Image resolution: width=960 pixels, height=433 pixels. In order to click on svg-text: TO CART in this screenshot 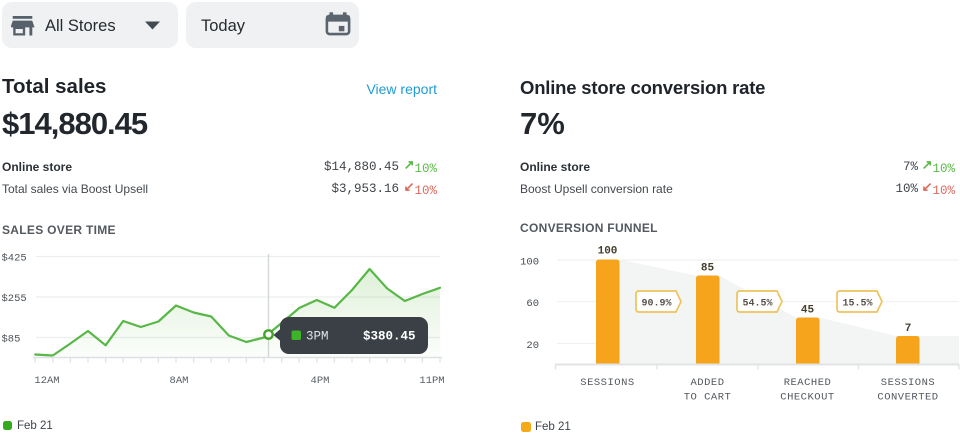, I will do `click(708, 398)`.